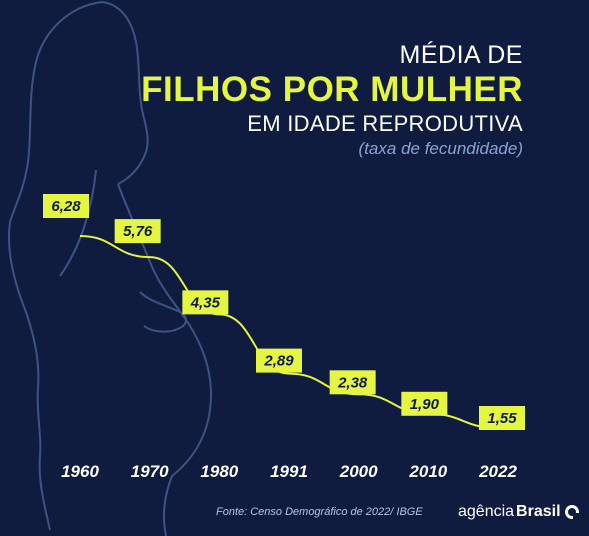 The width and height of the screenshot is (589, 536). Describe the element at coordinates (461, 55) in the screenshot. I see `title-line-1: MÉDIA DE` at that location.